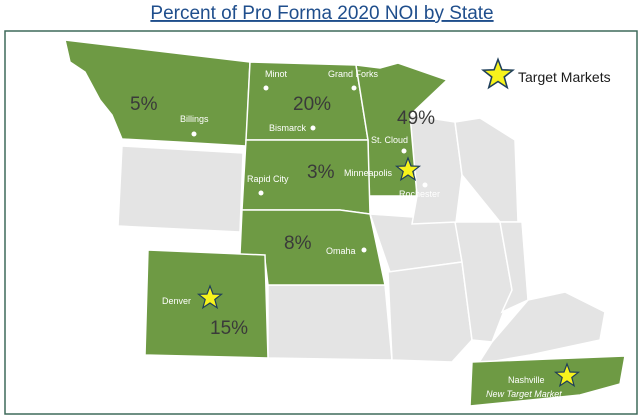 Image resolution: width=644 pixels, height=418 pixels. Describe the element at coordinates (229, 328) in the screenshot. I see `state-share: 15%` at that location.